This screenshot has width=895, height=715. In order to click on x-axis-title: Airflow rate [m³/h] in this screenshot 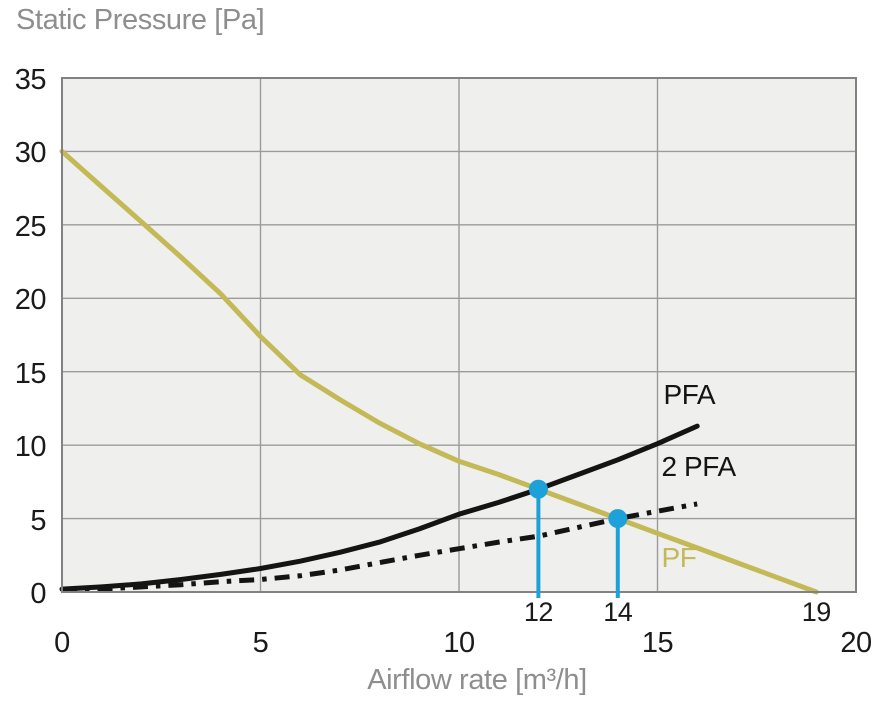, I will do `click(477, 680)`.